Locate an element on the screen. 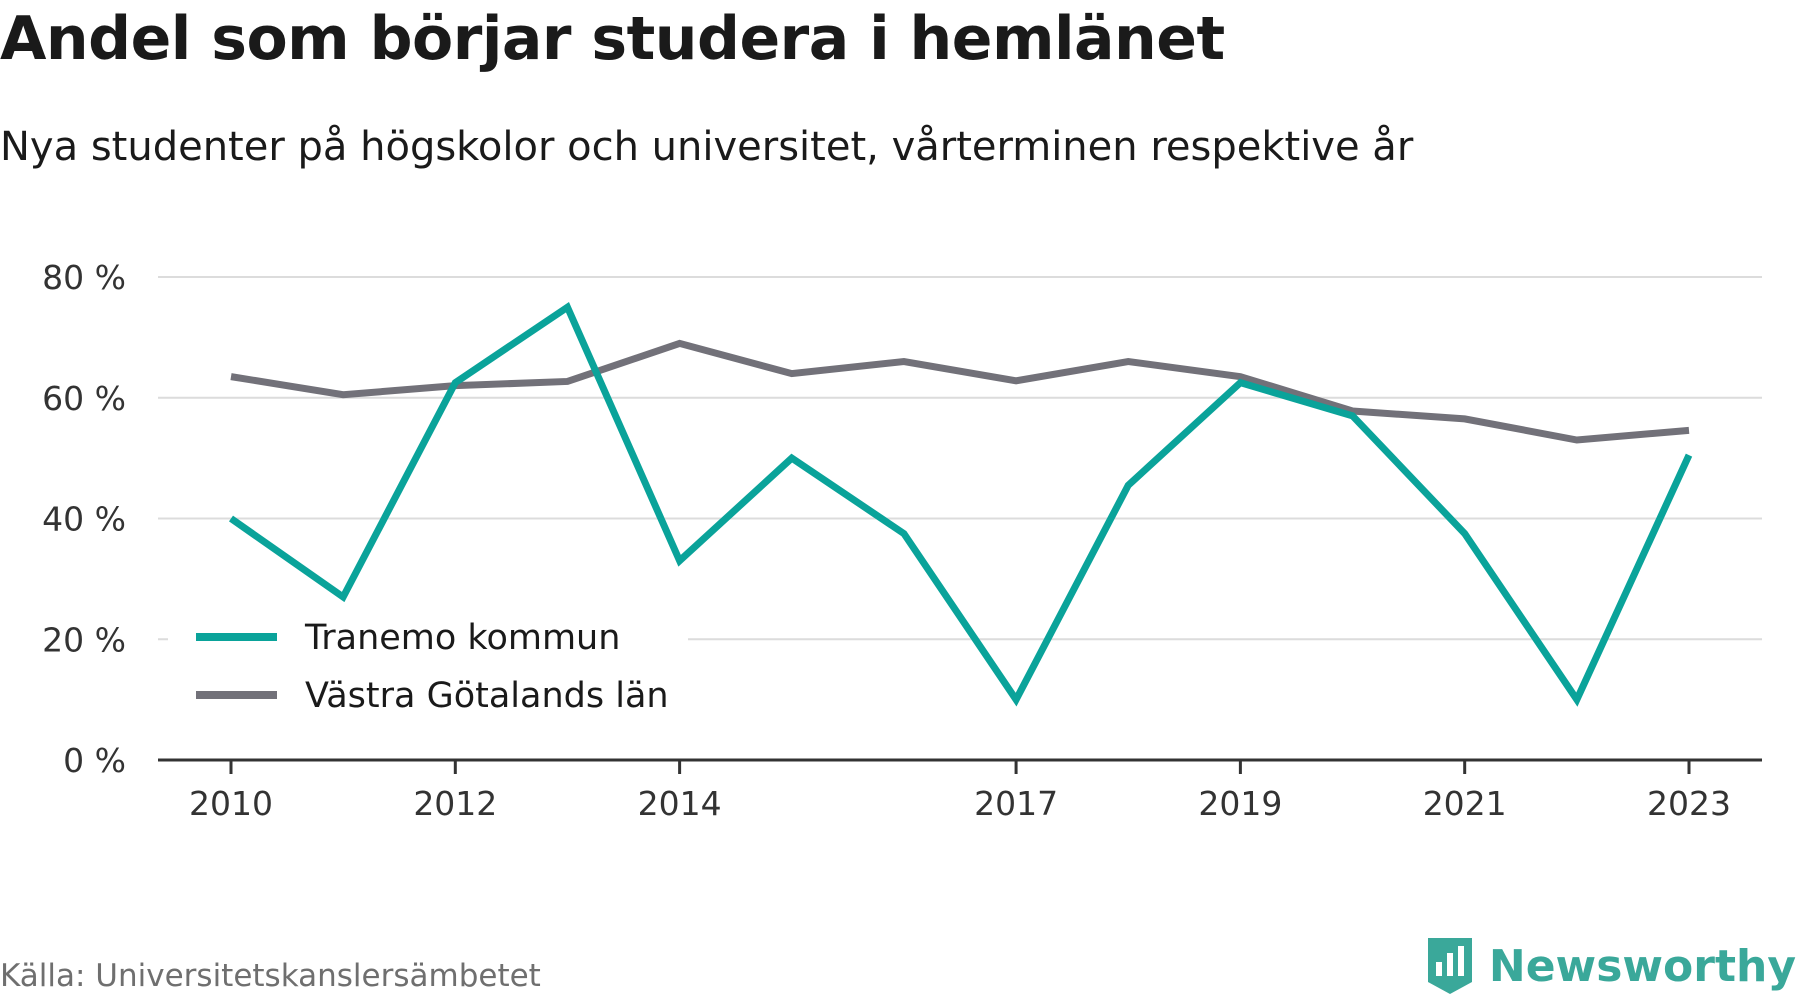  x-tick-label: 2010 is located at coordinates (231, 803).